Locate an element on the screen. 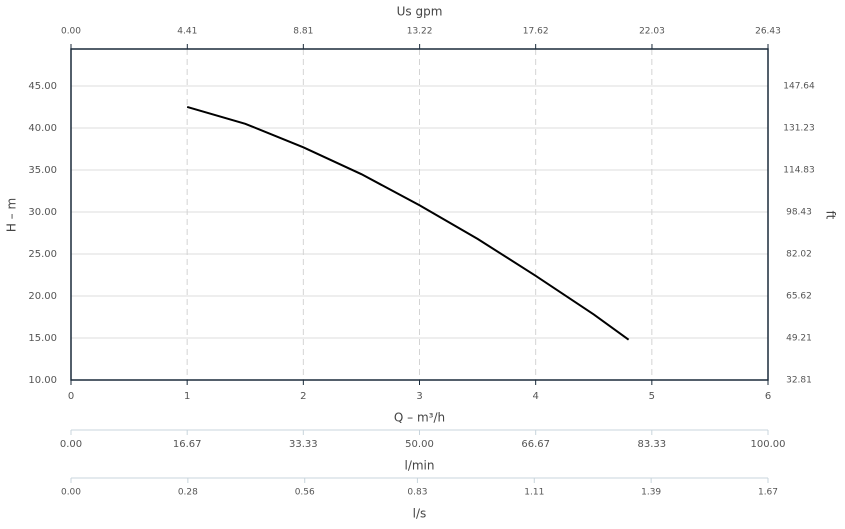  y-tick-label: 25.00 is located at coordinates (42, 254).